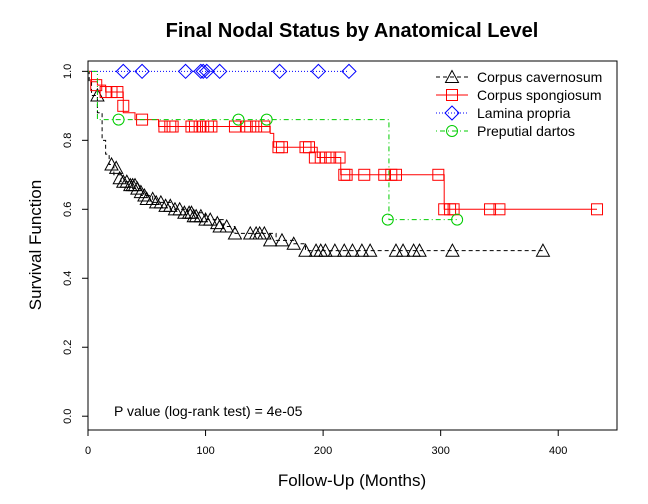  Describe the element at coordinates (75, 244) in the screenshot. I see `y-axis: 0.0 0.2 0.4 0.6 0.8 1.0` at that location.